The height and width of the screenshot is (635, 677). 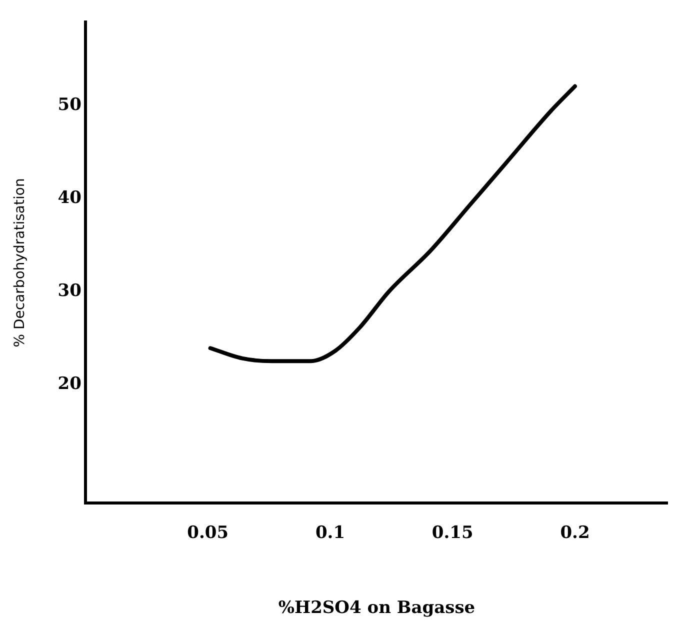 I want to click on x-axis-title: %H2SO4 on Bagasse, so click(x=377, y=608).